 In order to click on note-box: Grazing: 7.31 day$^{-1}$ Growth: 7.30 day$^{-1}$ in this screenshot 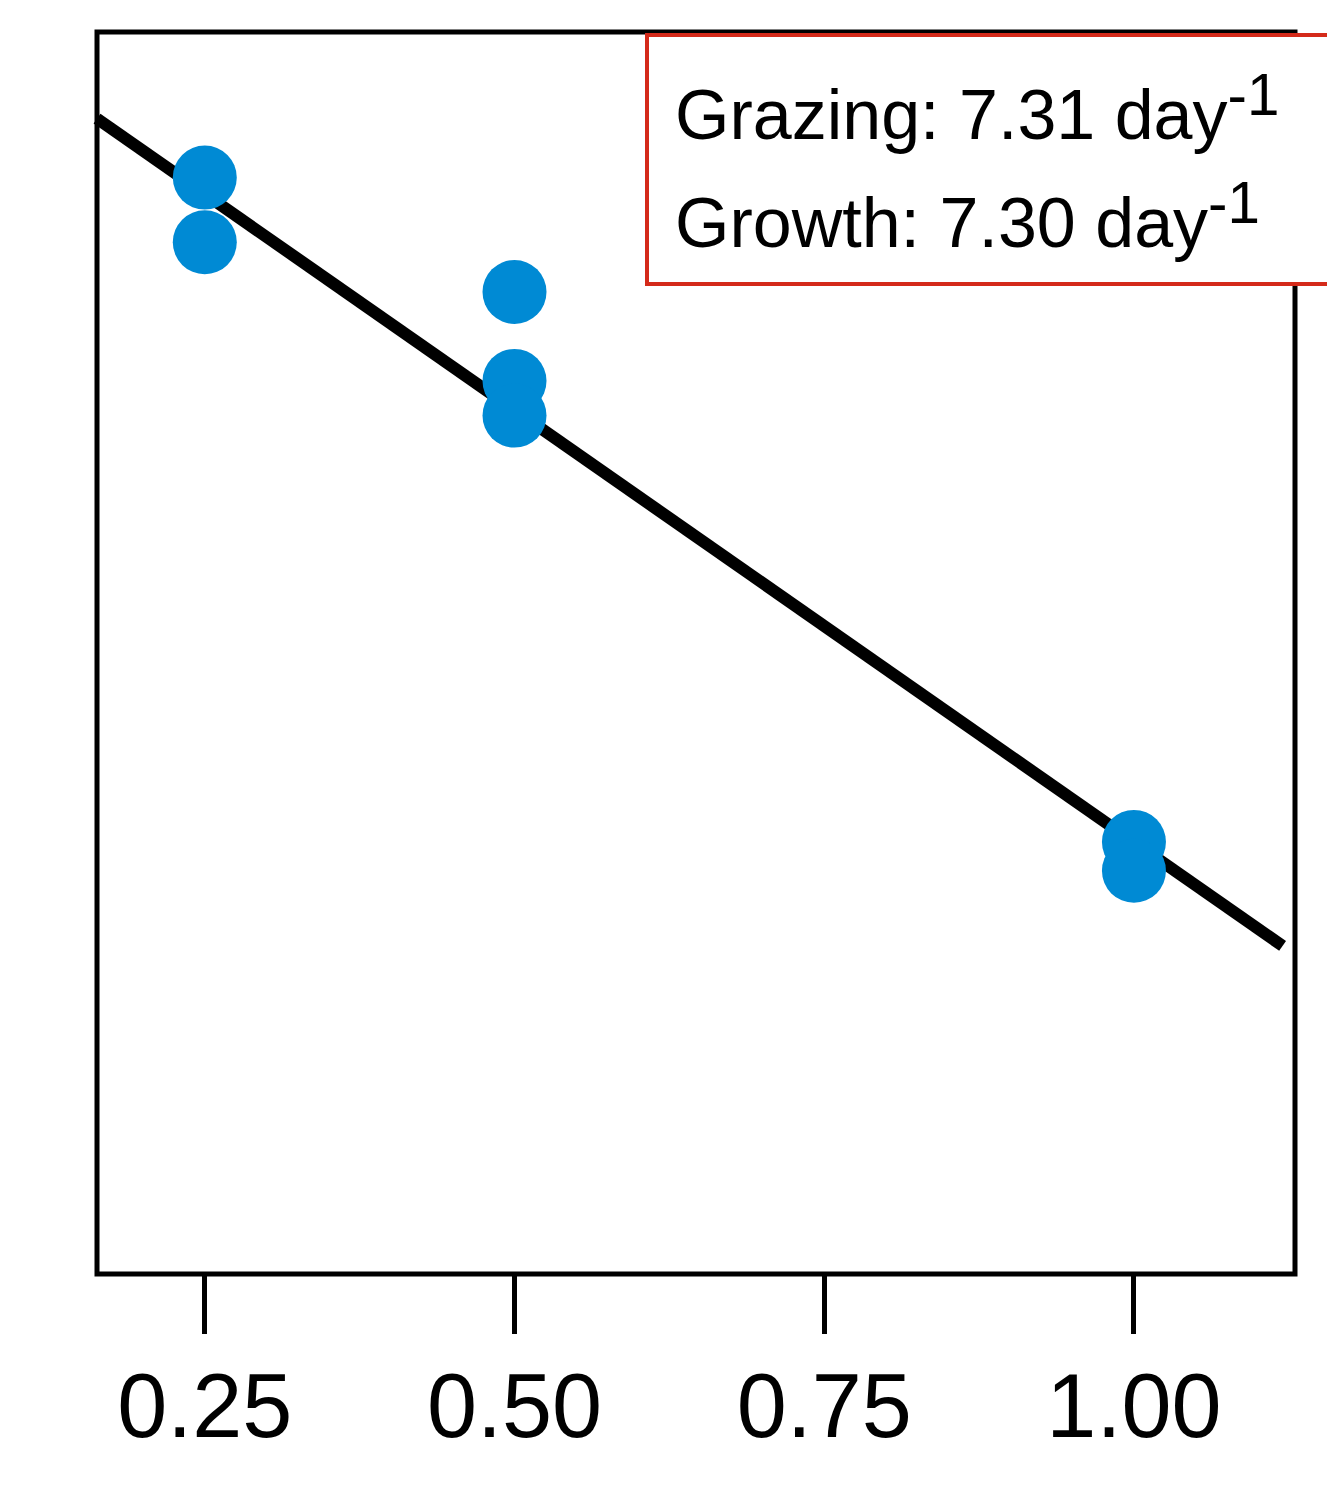, I will do `click(986, 159)`.